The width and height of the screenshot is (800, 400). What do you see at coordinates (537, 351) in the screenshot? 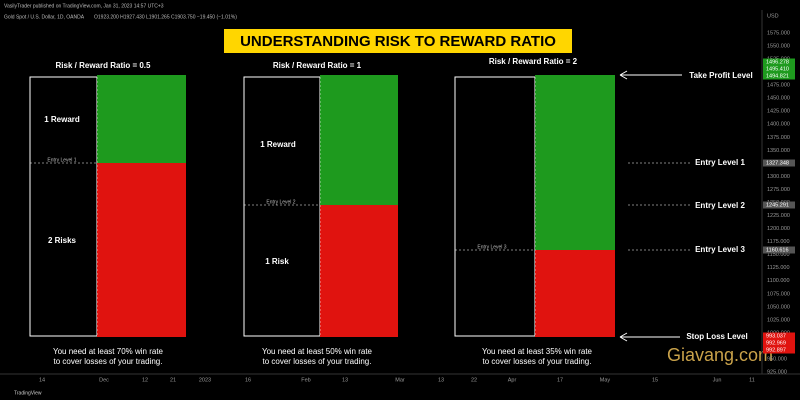
I see `note: You need at least 35% win rate` at bounding box center [537, 351].